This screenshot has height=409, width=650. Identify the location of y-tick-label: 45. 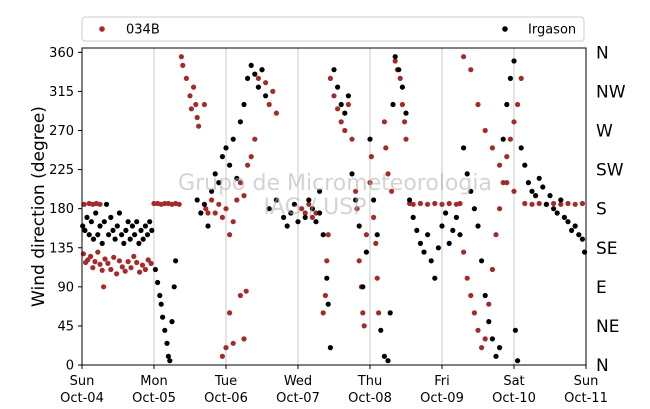
(65, 326).